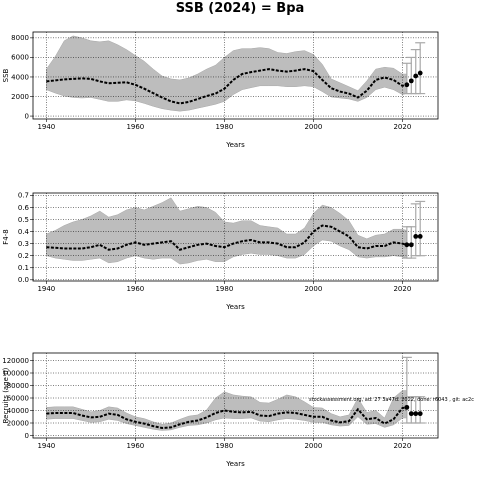 This screenshot has height=480, width=480. What do you see at coordinates (20, 77) in the screenshot?
I see `y-tick-label: 4000` at bounding box center [20, 77].